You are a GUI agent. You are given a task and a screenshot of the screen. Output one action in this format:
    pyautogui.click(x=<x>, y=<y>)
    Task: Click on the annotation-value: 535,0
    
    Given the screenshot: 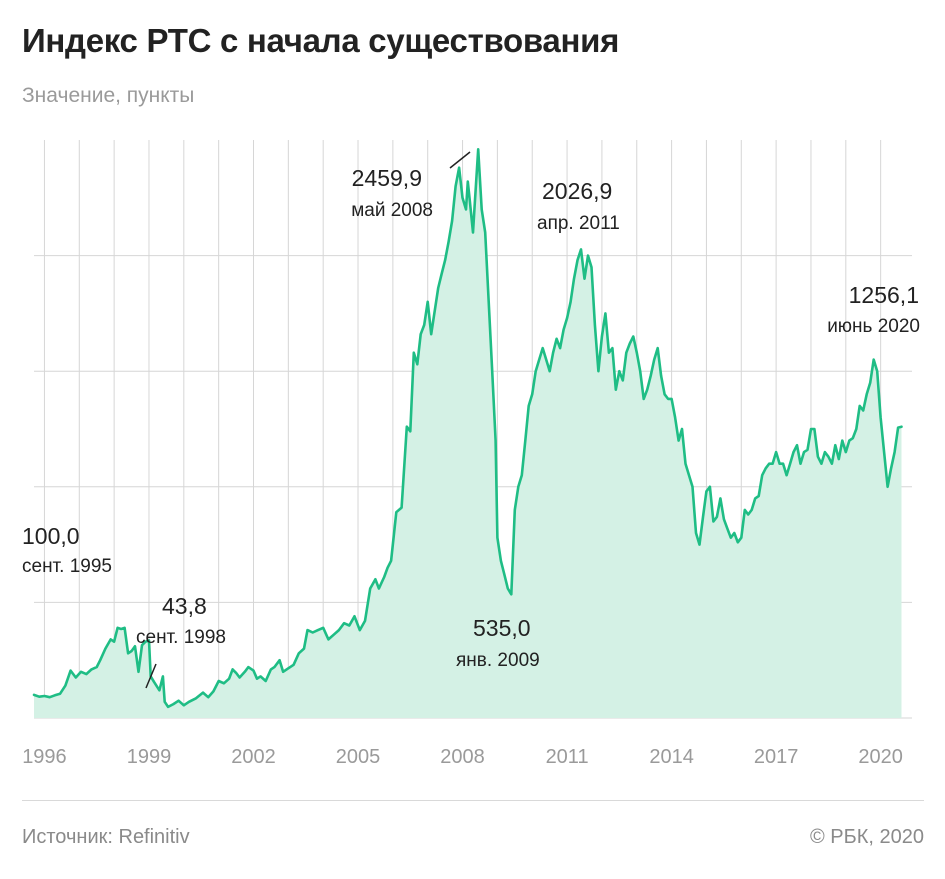 What is the action you would take?
    pyautogui.click(x=502, y=628)
    